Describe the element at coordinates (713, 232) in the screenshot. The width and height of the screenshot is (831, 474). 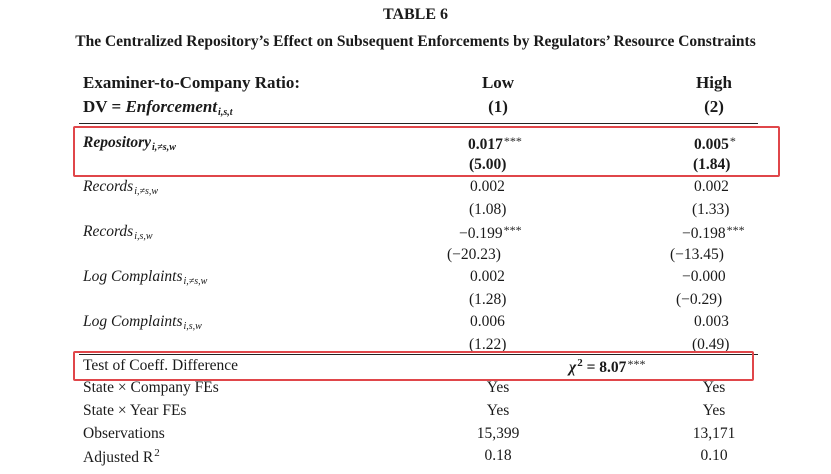
I see `row-records-own-coef-2: −0.198***` at that location.